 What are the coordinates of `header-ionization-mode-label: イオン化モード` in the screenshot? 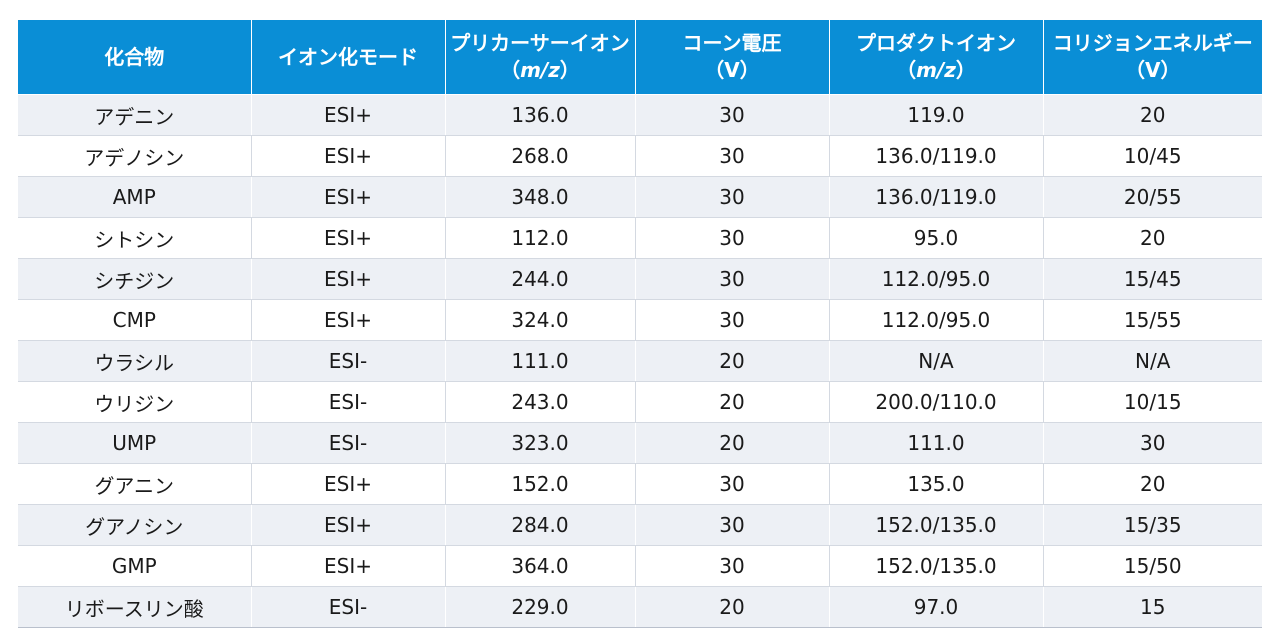 It's located at (348, 56).